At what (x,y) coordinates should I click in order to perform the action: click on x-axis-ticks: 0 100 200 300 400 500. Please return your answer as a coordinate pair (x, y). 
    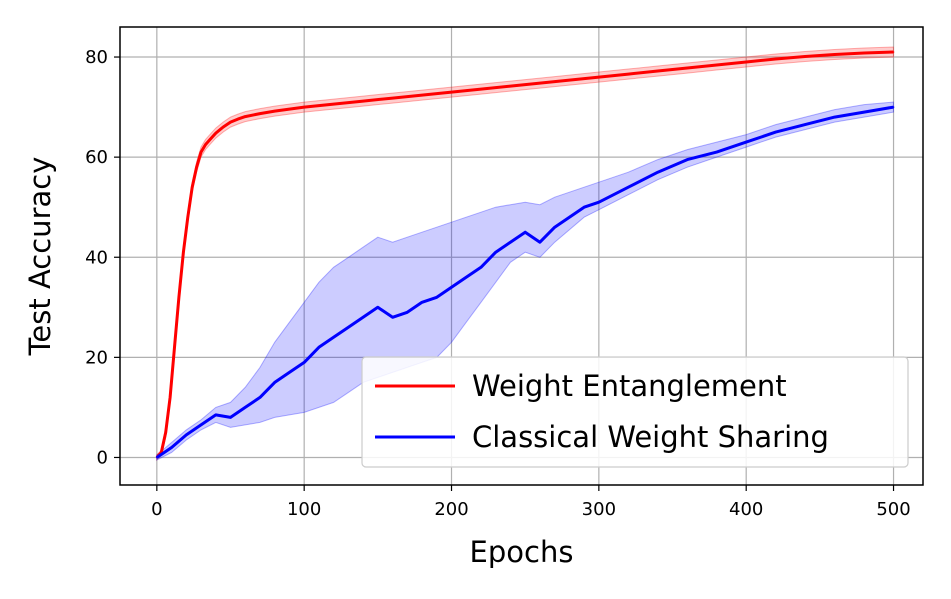
    Looking at the image, I should click on (531, 502).